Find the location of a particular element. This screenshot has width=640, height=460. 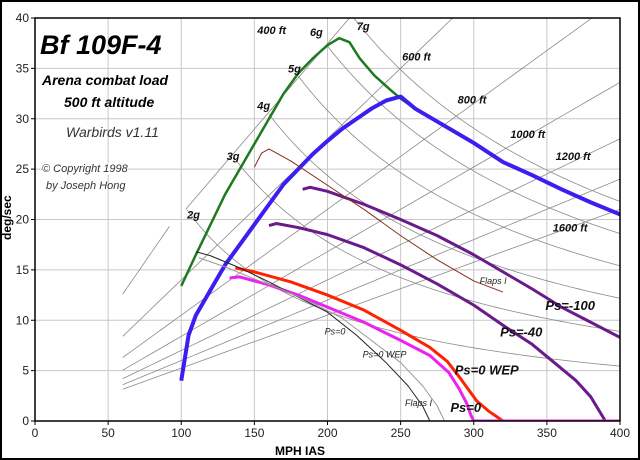

y-tick-label: 20 is located at coordinates (23, 220).